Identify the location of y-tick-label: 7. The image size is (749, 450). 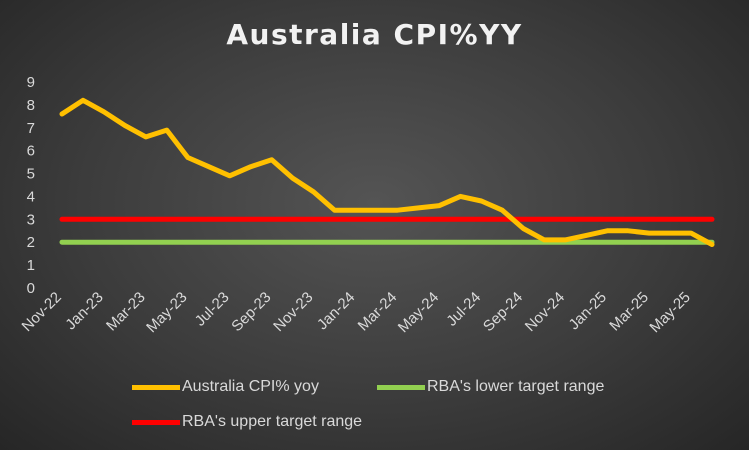
(31, 128).